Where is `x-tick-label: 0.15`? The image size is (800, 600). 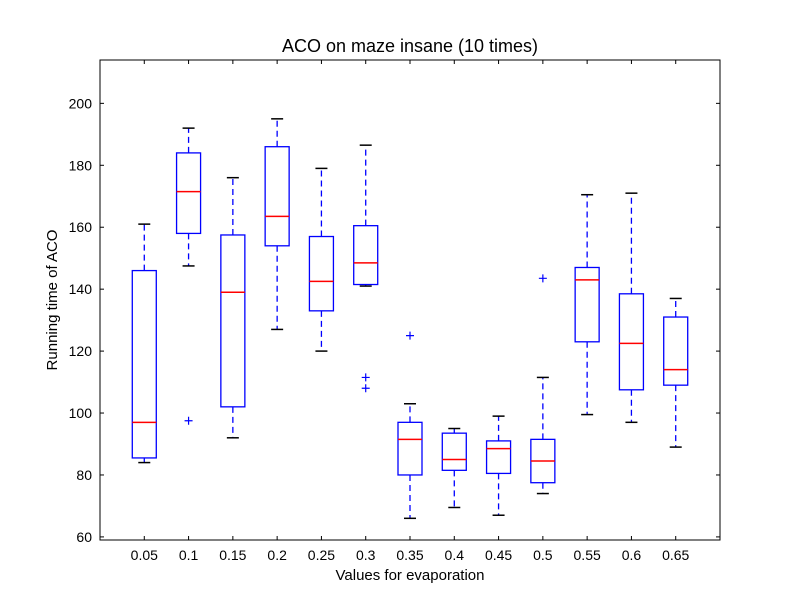 x-tick-label: 0.15 is located at coordinates (232, 555).